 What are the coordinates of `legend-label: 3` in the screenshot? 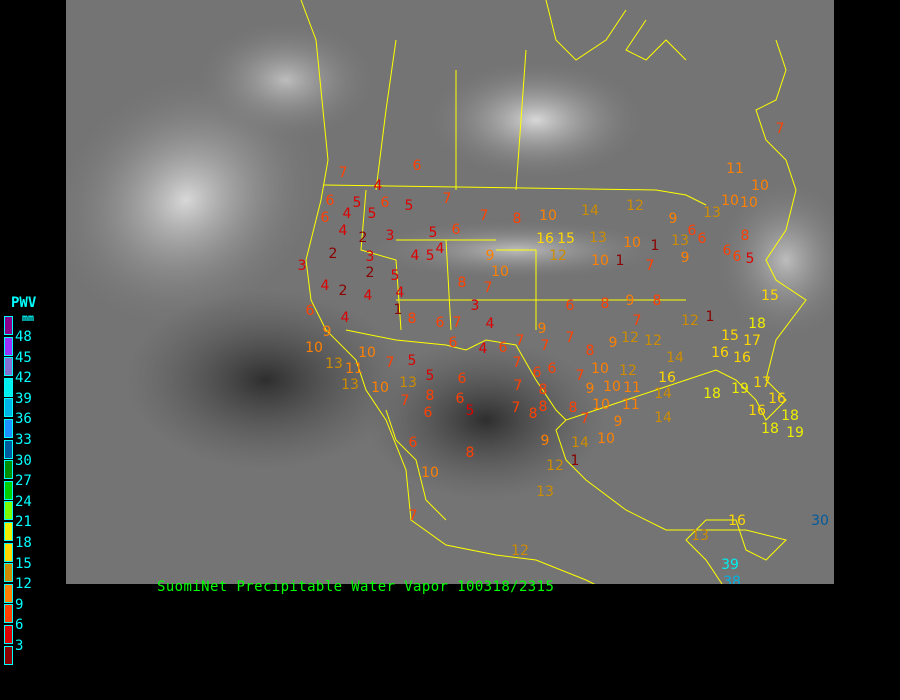 It's located at (19, 646).